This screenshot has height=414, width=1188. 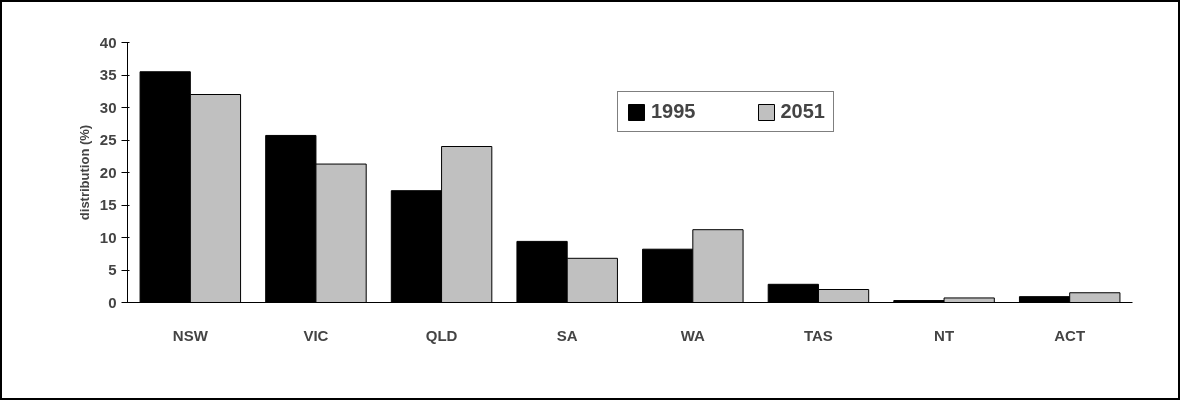 I want to click on x-tick-label: TAS, so click(x=818, y=335).